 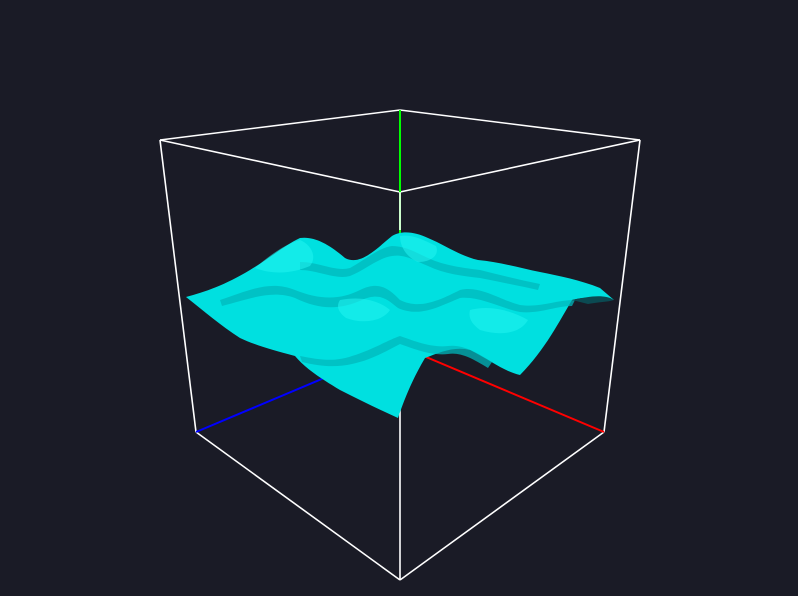 What do you see at coordinates (502, 389) in the screenshot?
I see `x-axis` at bounding box center [502, 389].